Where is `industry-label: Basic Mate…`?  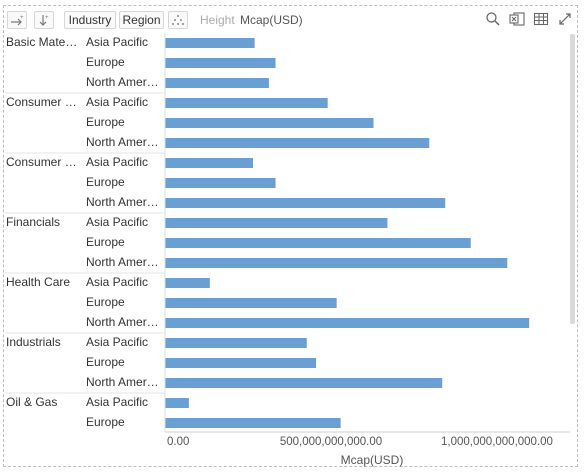
industry-label: Basic Mate… is located at coordinates (41, 42).